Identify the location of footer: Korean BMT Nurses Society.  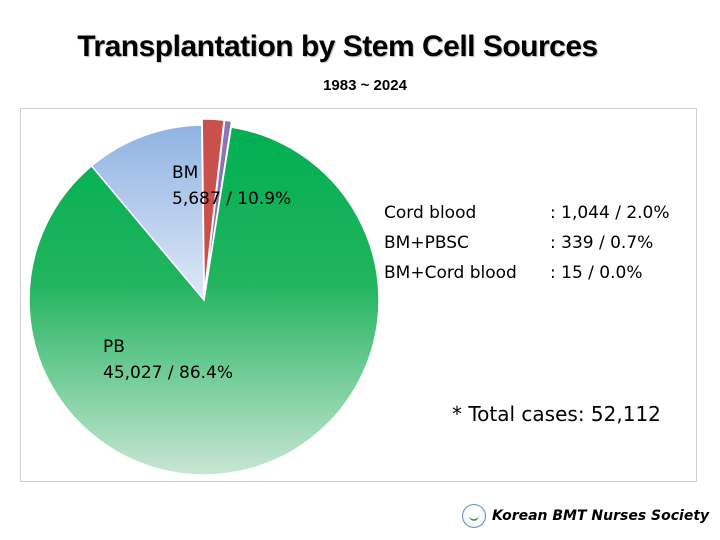
(585, 516).